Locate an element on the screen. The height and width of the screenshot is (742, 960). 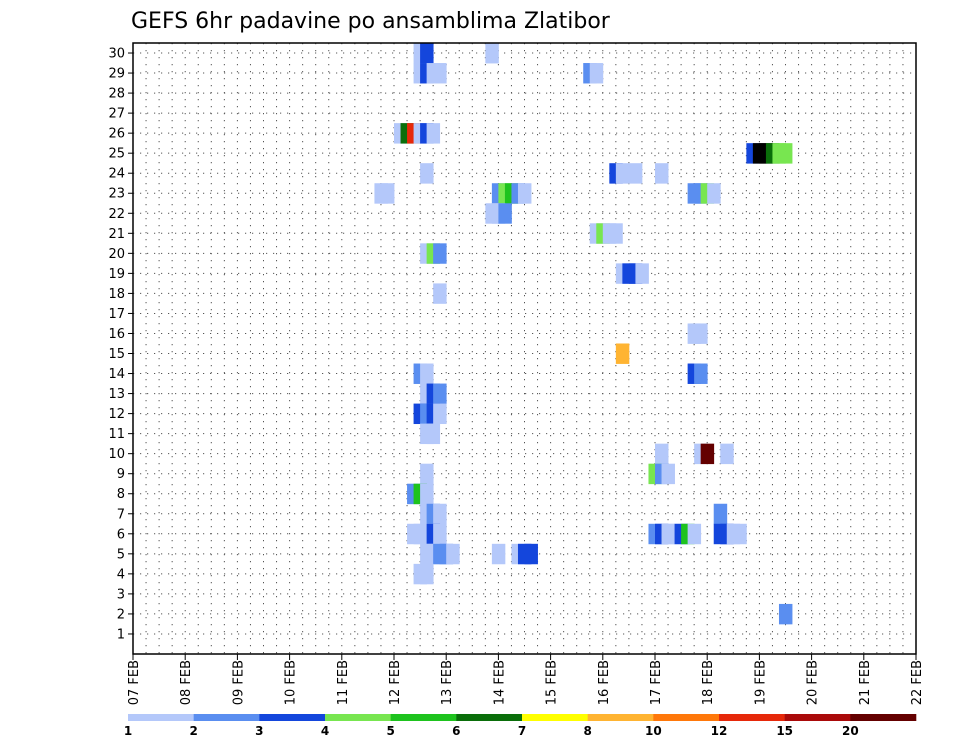
y-tick-label: 3 is located at coordinates (121, 594).